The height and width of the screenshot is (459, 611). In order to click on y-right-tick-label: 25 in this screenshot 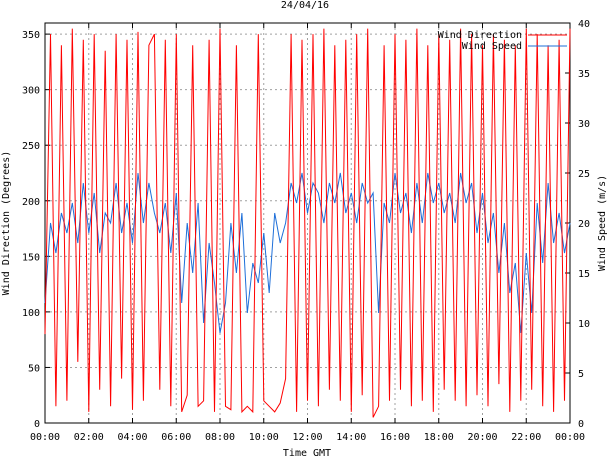, I will do `click(584, 174)`.